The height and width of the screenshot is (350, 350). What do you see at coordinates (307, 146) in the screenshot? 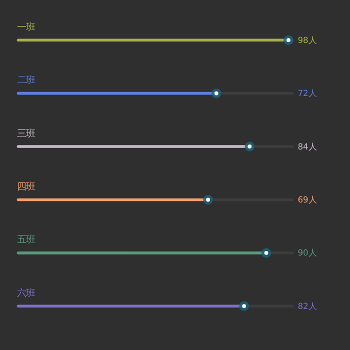
I see `data-label: 84人` at bounding box center [307, 146].